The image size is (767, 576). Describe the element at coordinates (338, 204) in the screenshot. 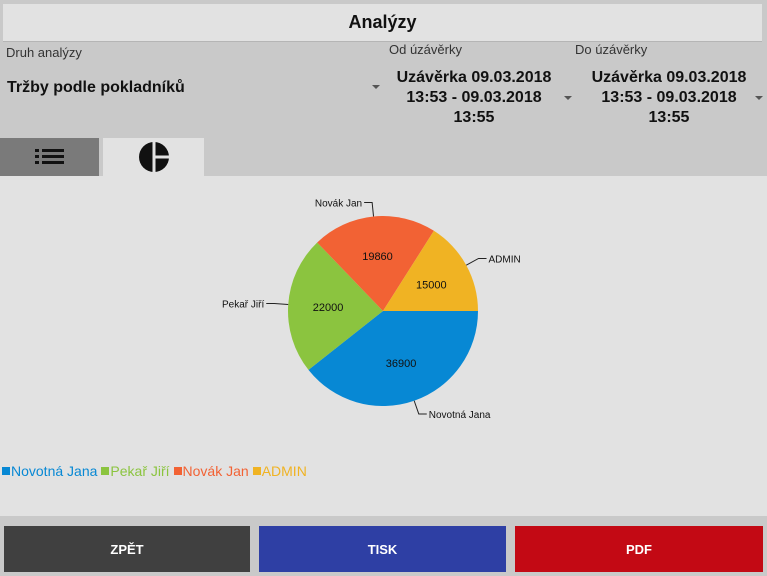

I see `pie-category-label: Novák Jan` at that location.